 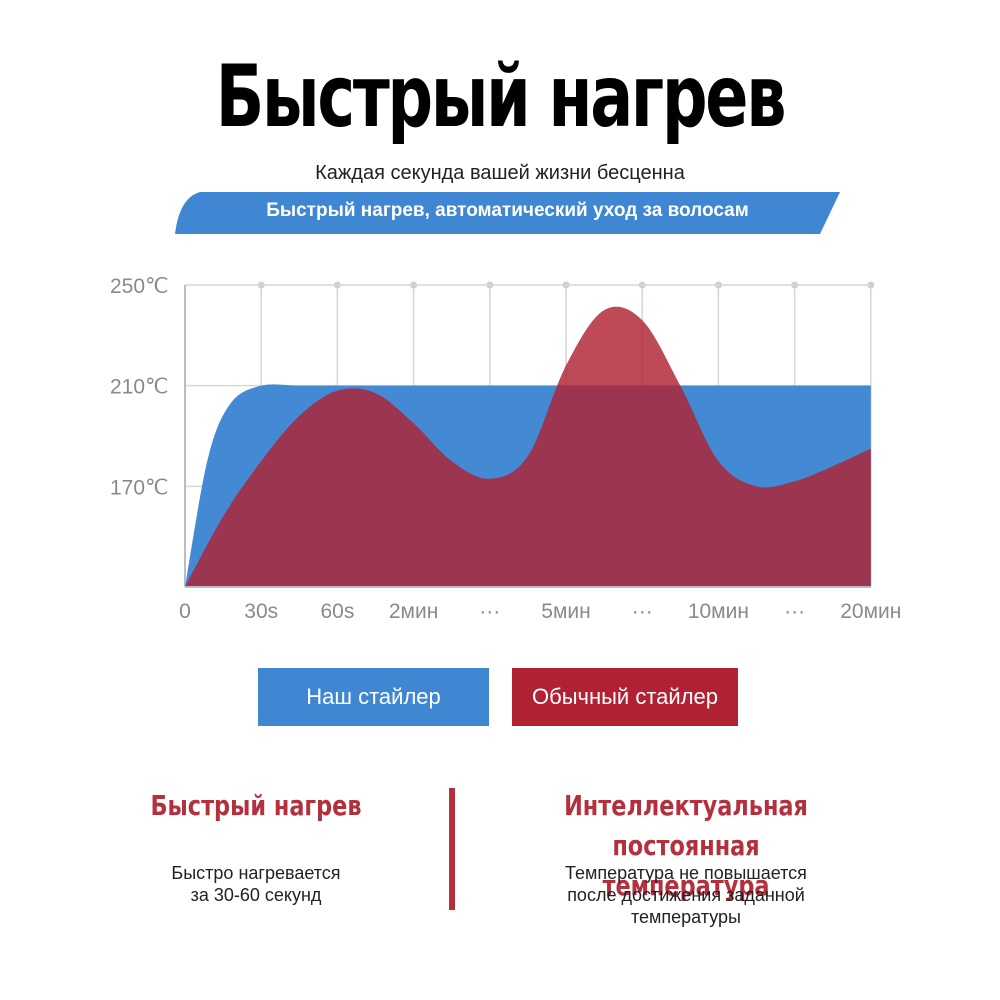 What do you see at coordinates (185, 611) in the screenshot?
I see `x-tick-label: 0` at bounding box center [185, 611].